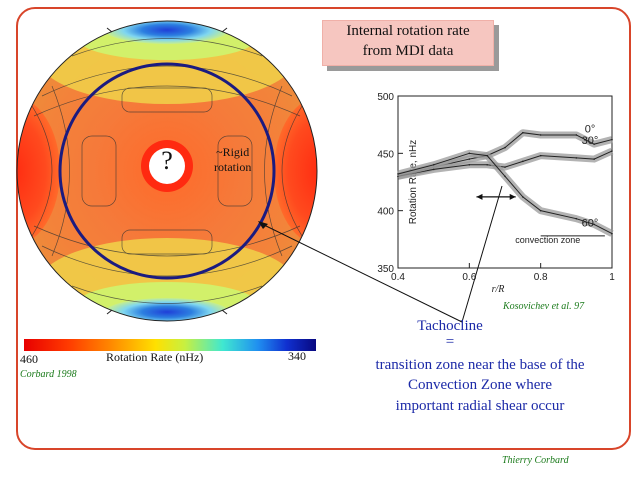 Image resolution: width=640 pixels, height=480 pixels. I want to click on rigid-rotation-label: ~Rigid rotation, so click(232, 160).